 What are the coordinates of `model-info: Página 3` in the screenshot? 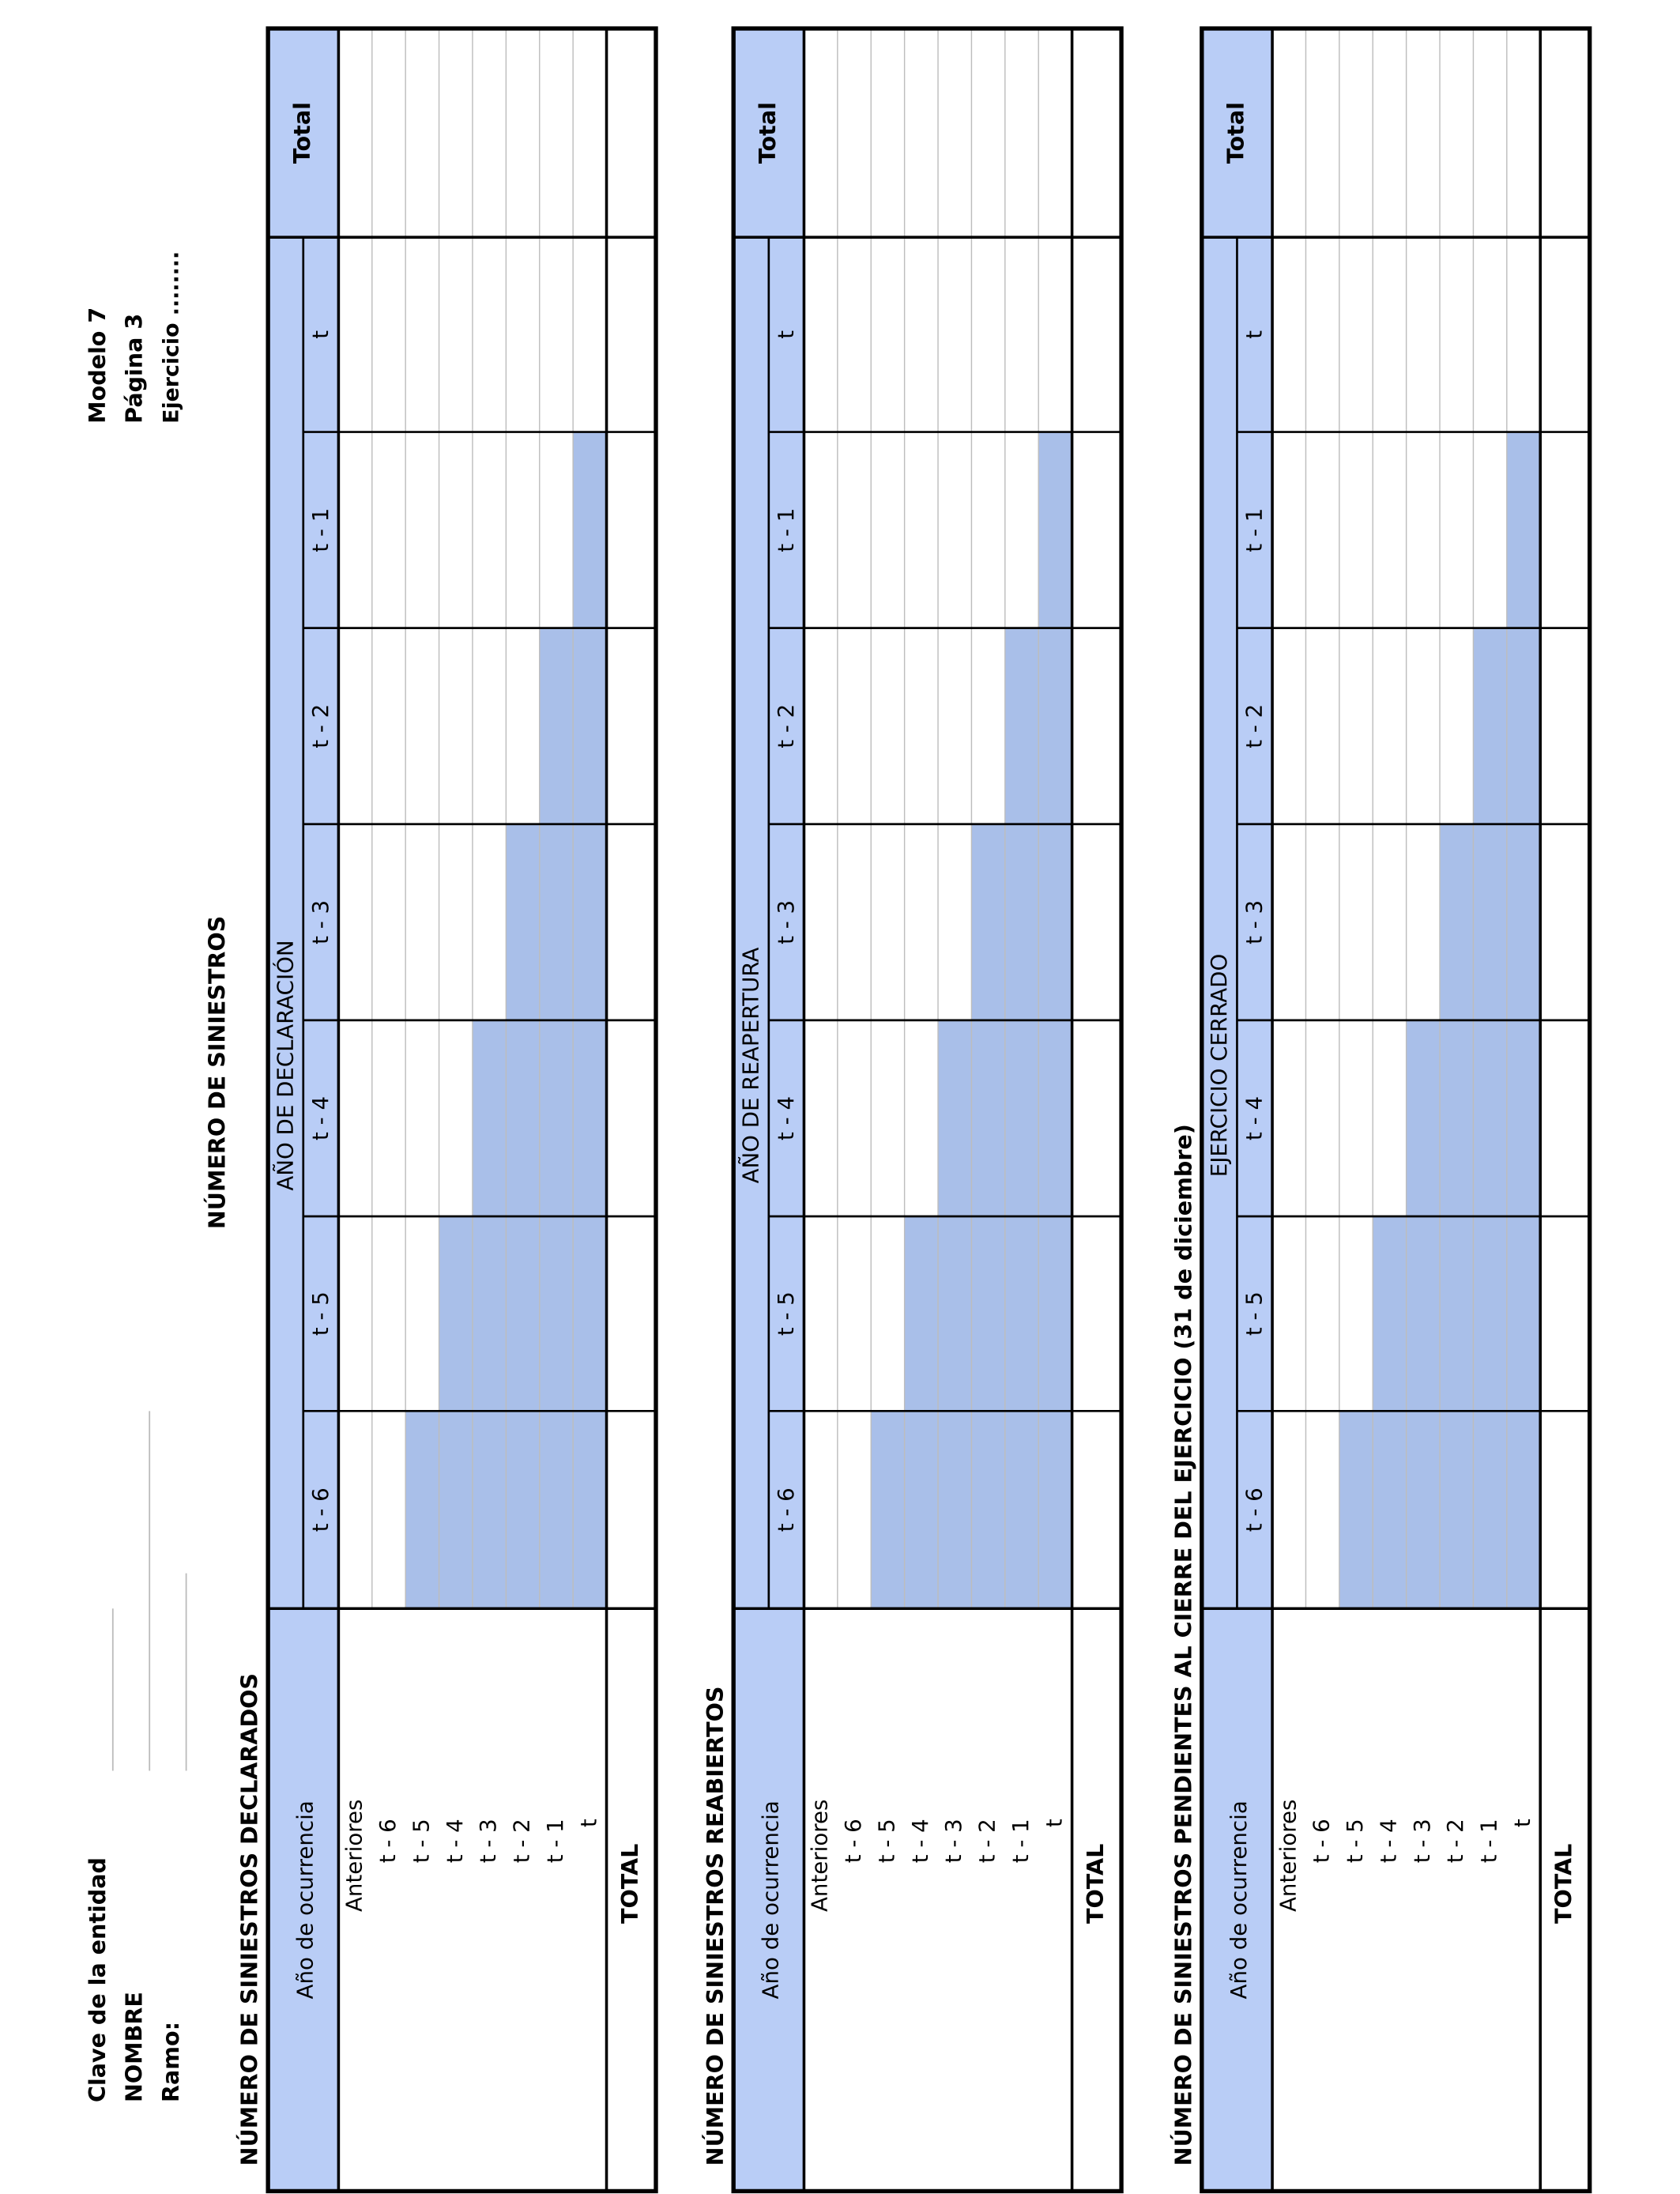 It's located at (133, 369).